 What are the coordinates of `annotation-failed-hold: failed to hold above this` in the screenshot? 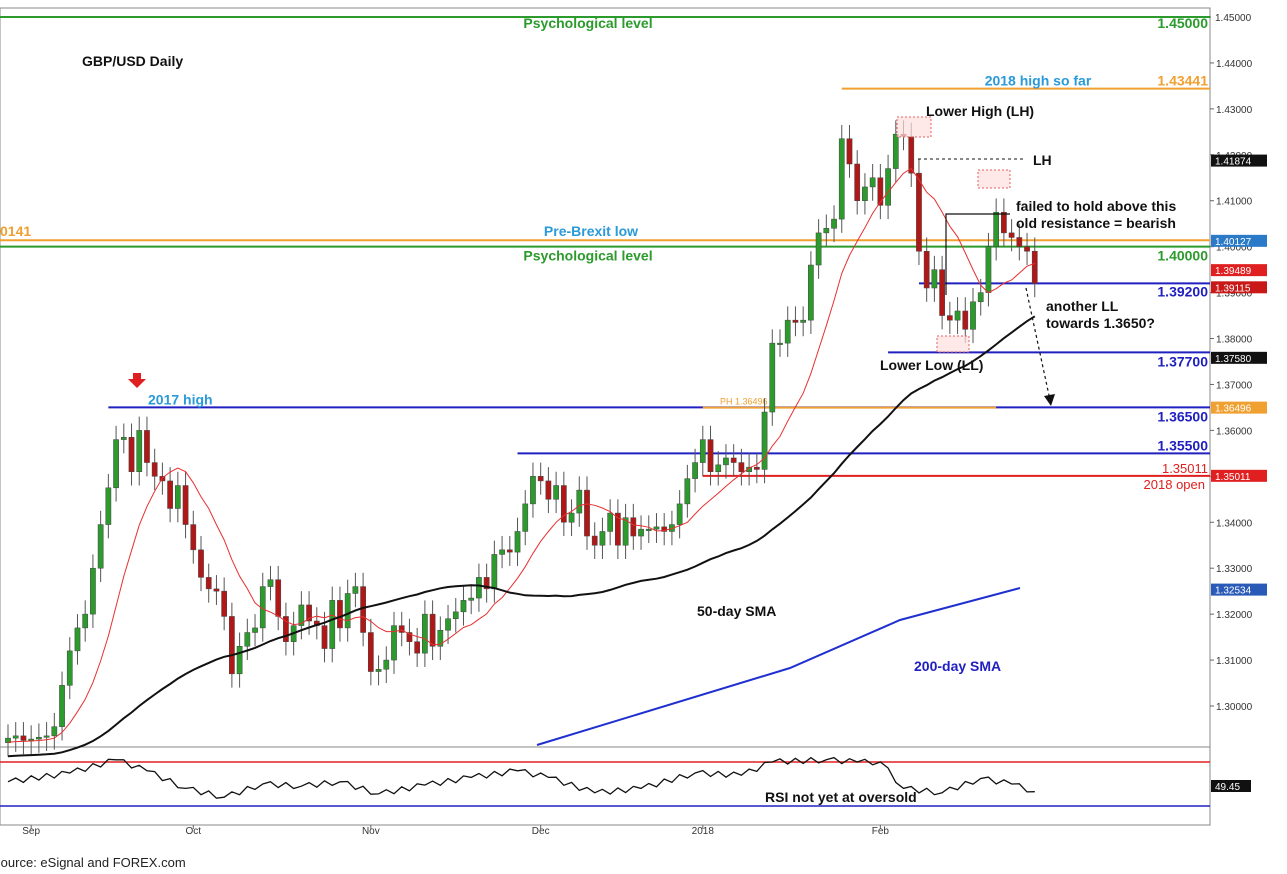 It's located at (1096, 206).